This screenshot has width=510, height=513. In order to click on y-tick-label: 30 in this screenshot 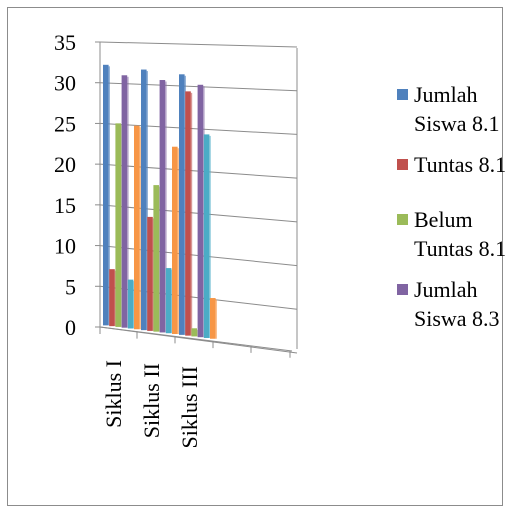, I will do `click(65, 83)`.